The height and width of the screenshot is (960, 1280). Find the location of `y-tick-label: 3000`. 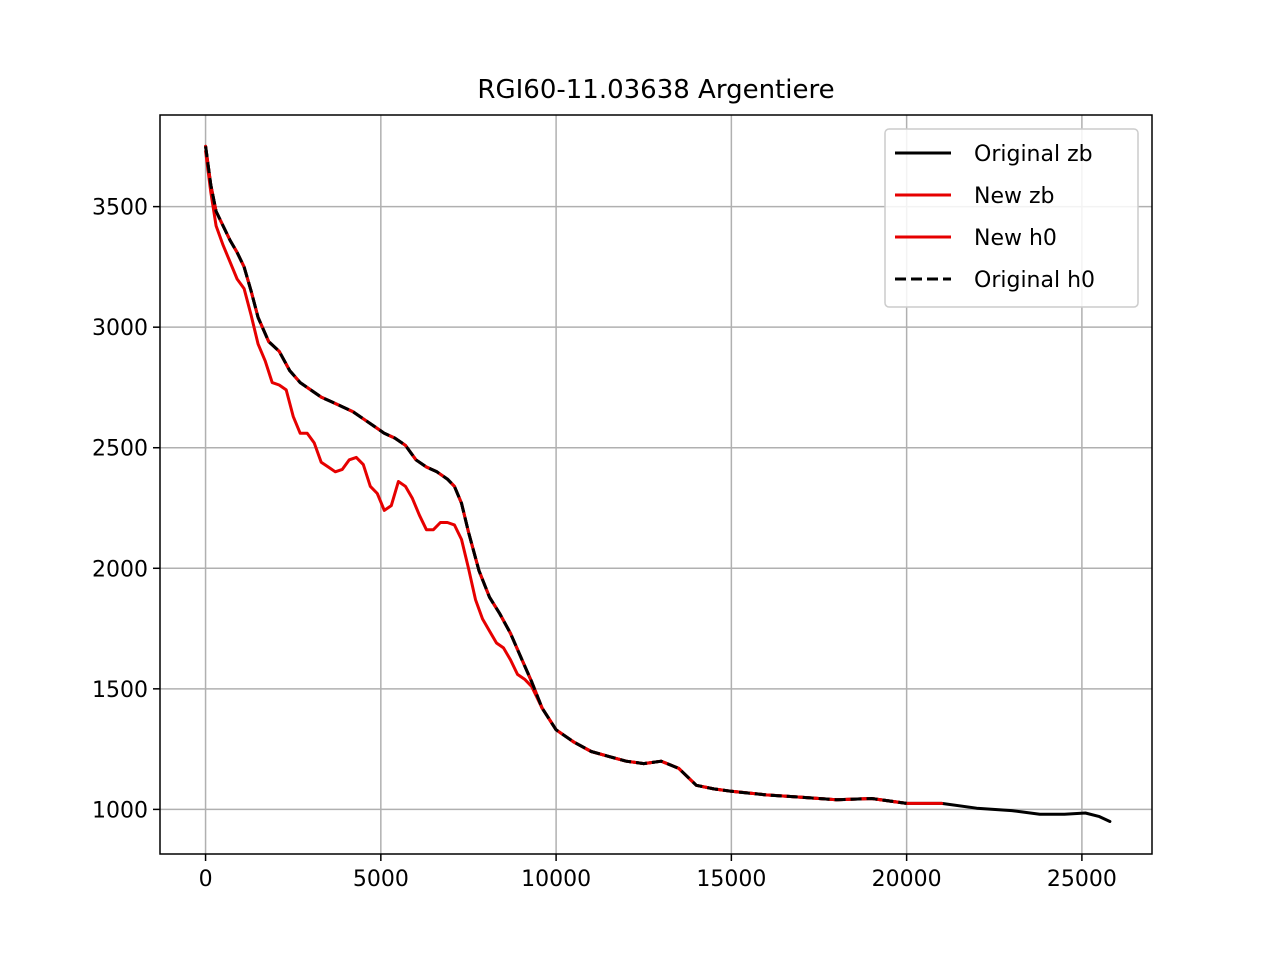

y-tick-label: 3000 is located at coordinates (120, 328).